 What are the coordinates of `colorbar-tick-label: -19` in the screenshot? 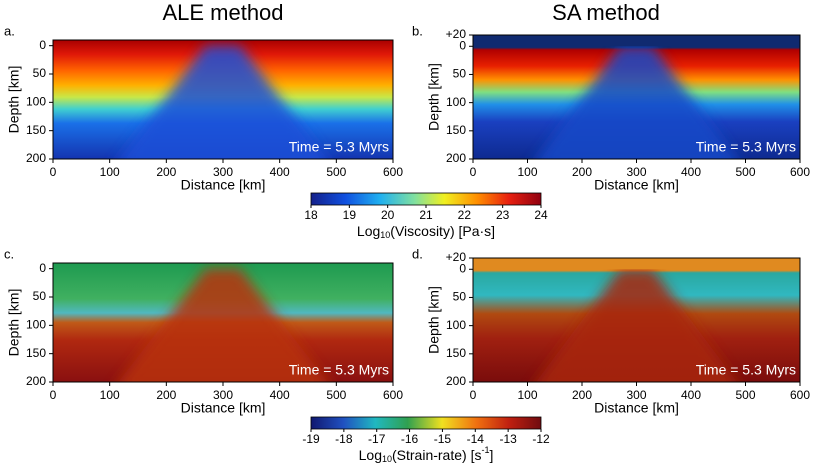 It's located at (311, 439).